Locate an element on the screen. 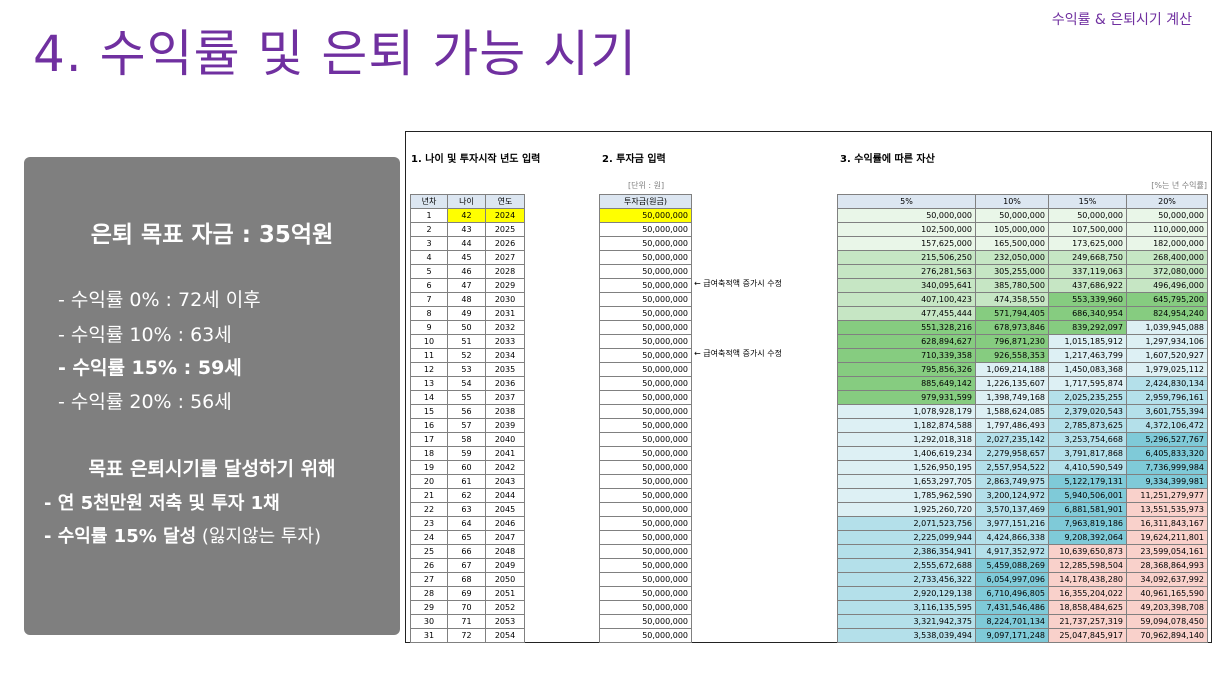  return-cell-rate-5: 1,526,950,195 is located at coordinates (906, 467).